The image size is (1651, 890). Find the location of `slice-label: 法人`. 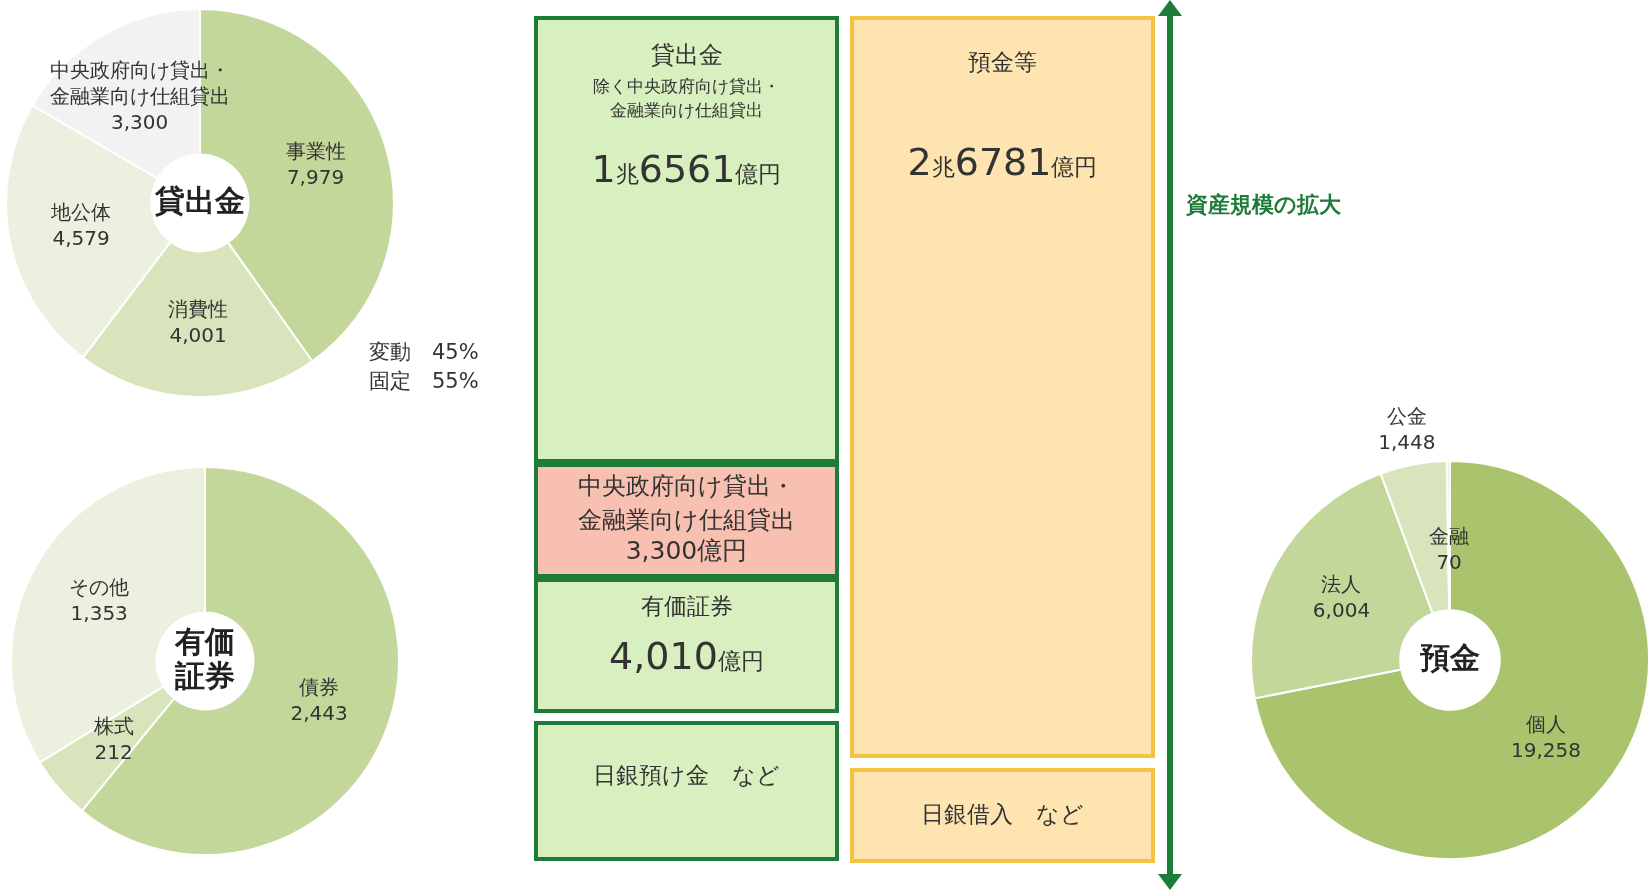

slice-label: 法人 is located at coordinates (1341, 584).